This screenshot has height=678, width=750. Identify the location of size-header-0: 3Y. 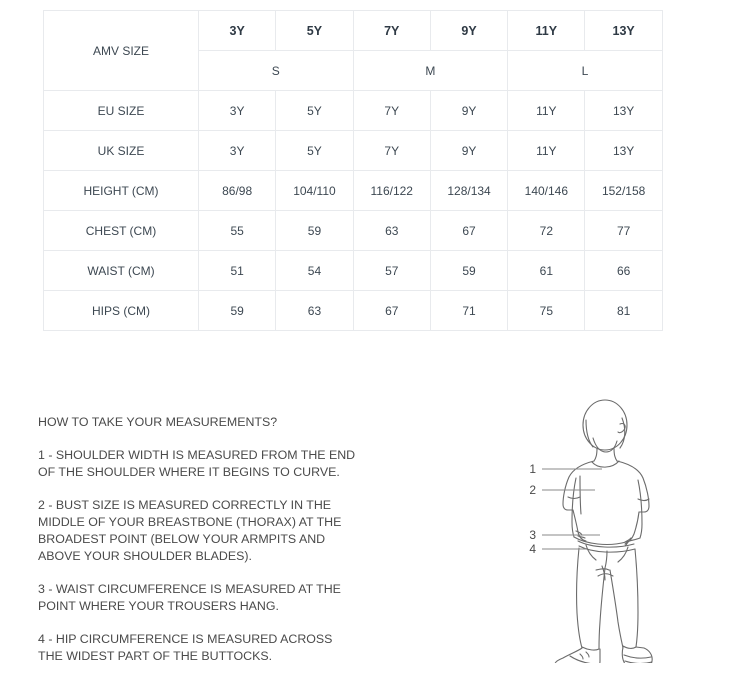
(237, 30).